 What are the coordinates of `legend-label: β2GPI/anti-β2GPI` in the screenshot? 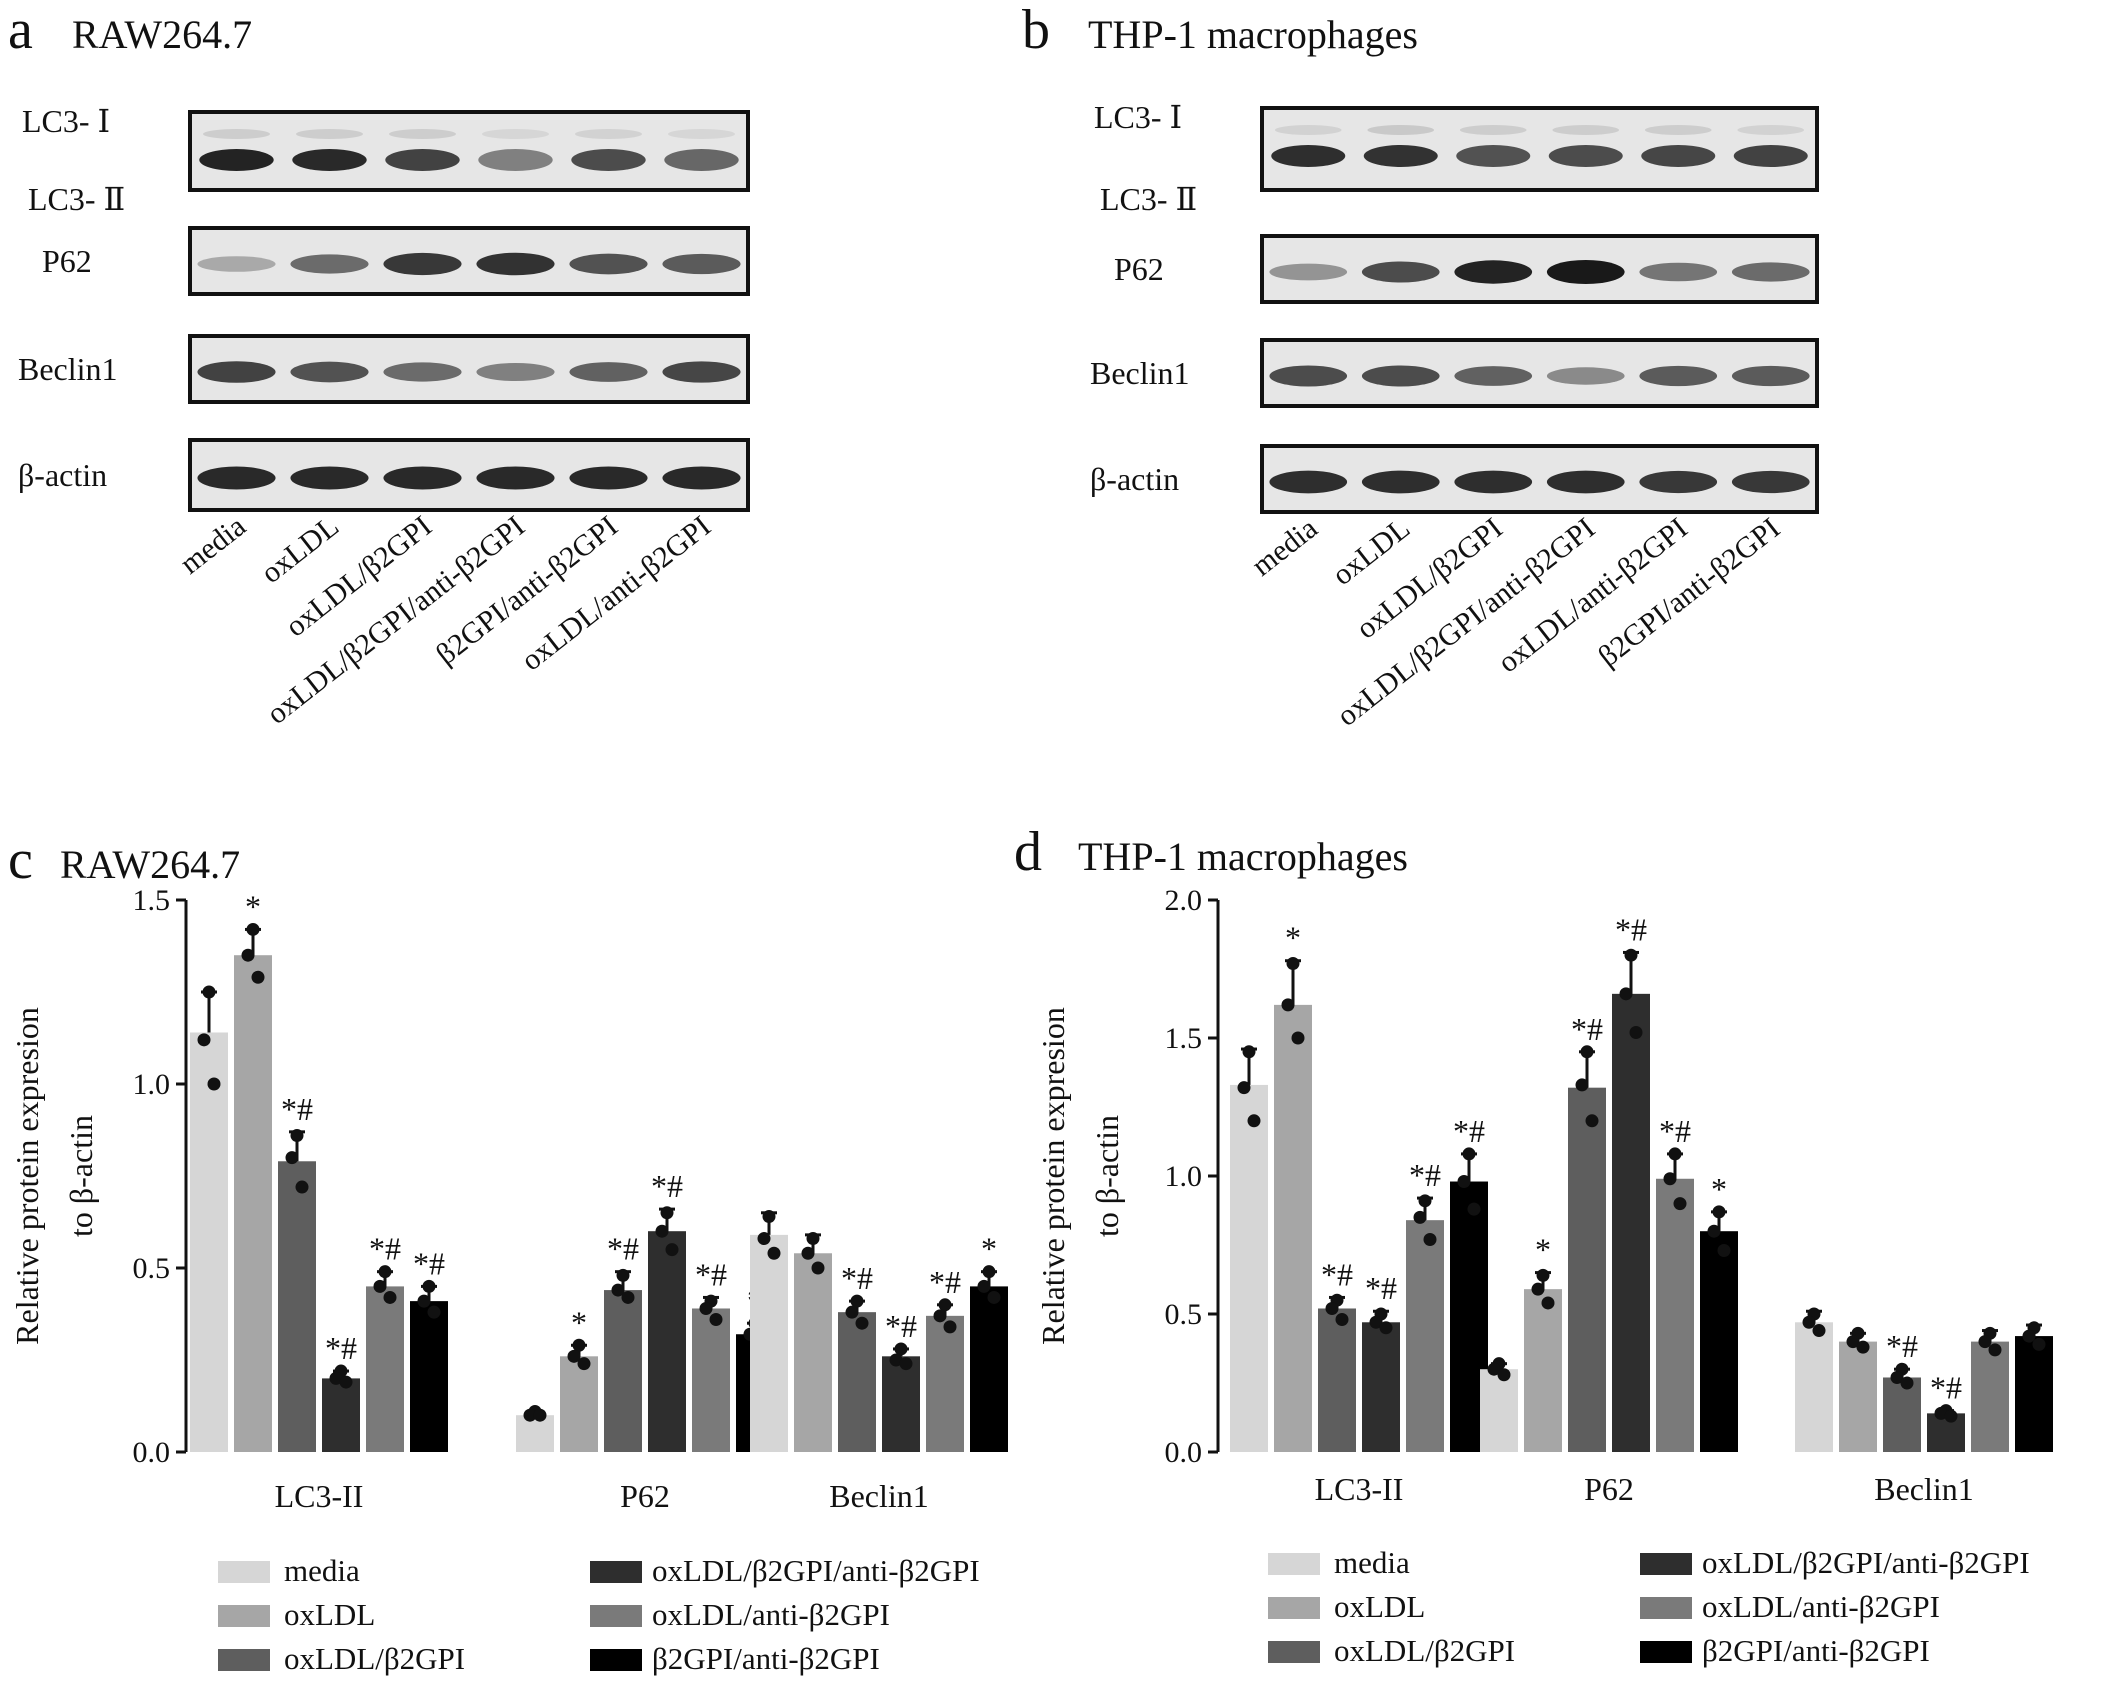 It's located at (766, 1658).